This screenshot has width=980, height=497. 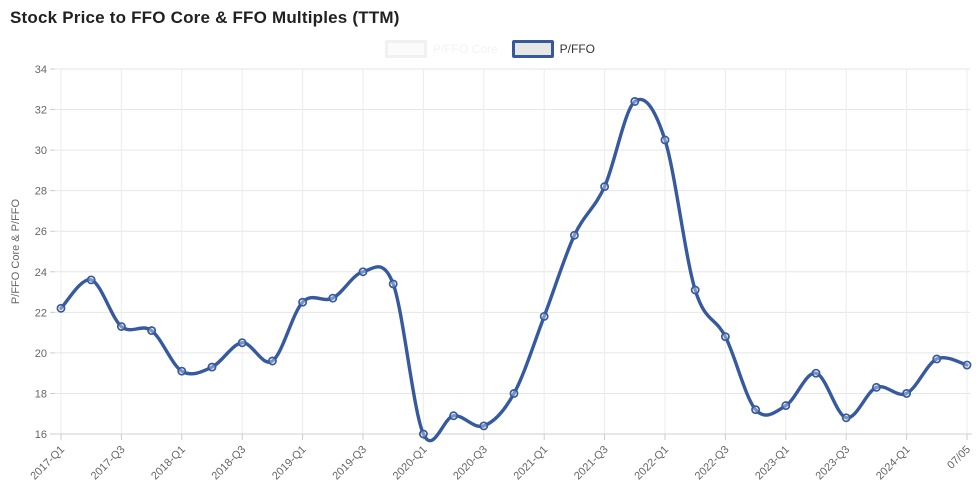 What do you see at coordinates (152, 331) in the screenshot?
I see `data-point-marker: 2017-Q4: 21.1` at bounding box center [152, 331].